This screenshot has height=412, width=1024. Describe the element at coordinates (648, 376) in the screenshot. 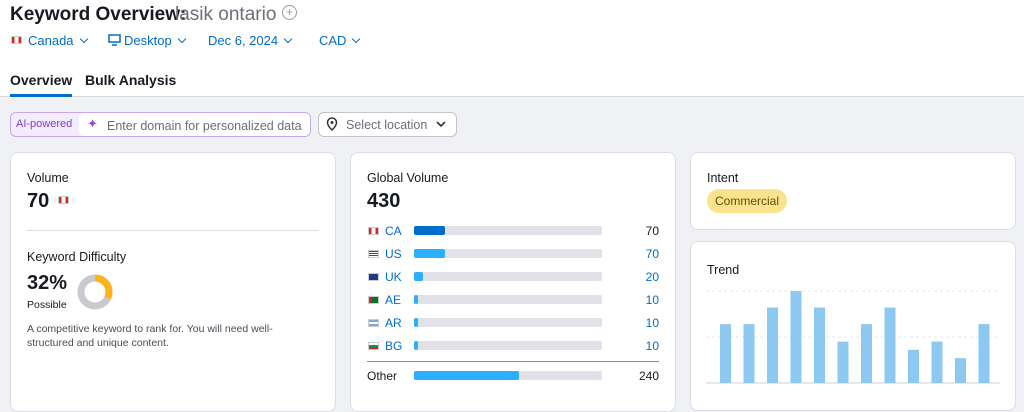

I see `country-value: 240` at that location.